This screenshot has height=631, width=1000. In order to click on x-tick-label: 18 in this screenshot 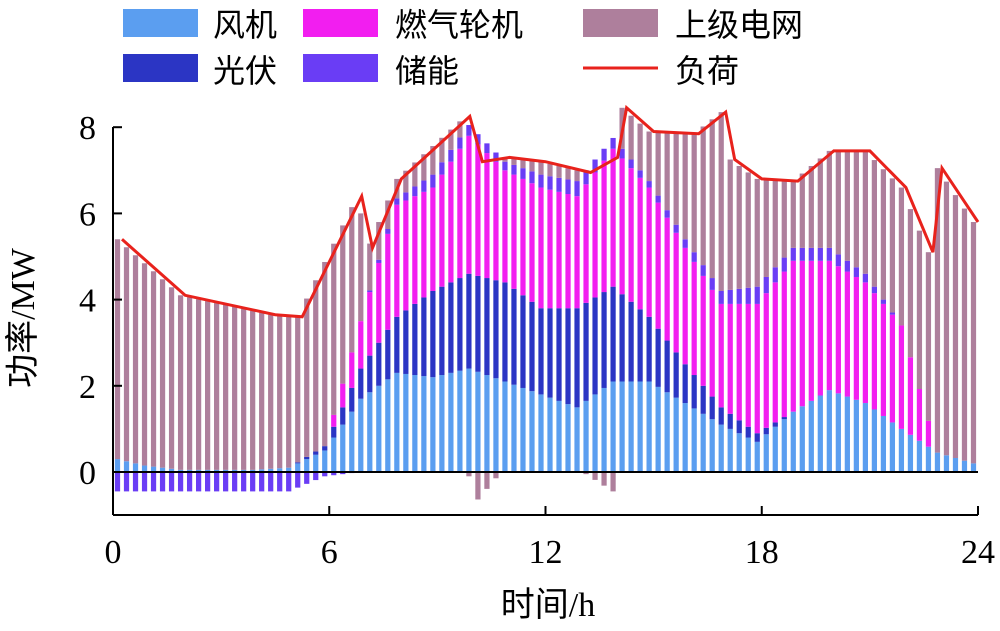, I will do `click(762, 552)`.